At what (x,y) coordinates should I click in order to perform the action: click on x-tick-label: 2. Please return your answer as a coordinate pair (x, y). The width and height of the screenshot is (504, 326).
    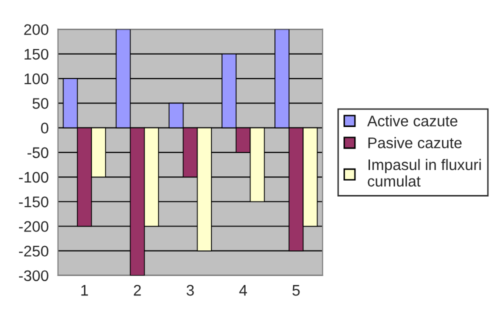
    Looking at the image, I should click on (137, 290).